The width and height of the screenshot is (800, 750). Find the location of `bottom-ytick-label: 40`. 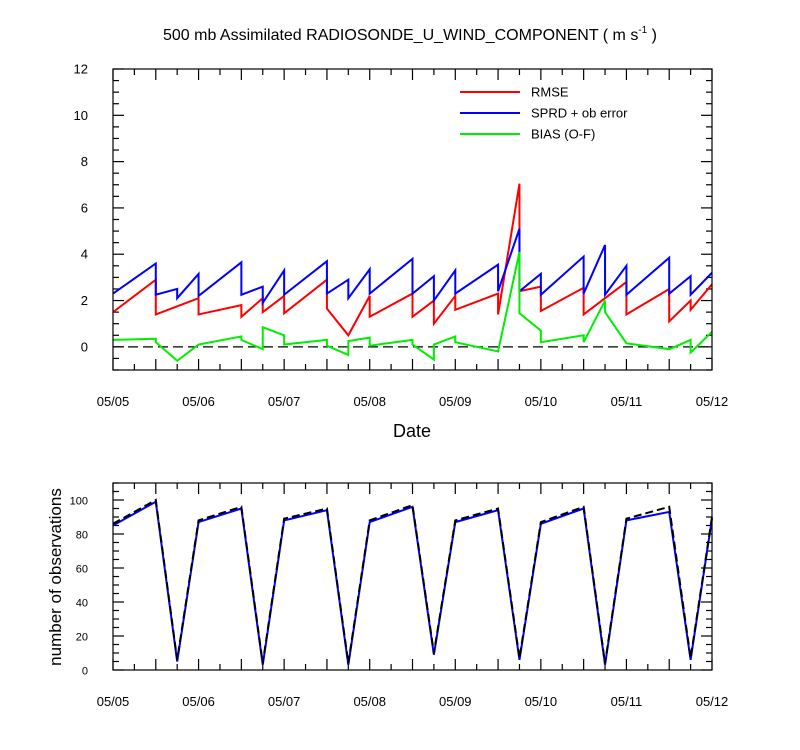

bottom-ytick-label: 40 is located at coordinates (82, 604).